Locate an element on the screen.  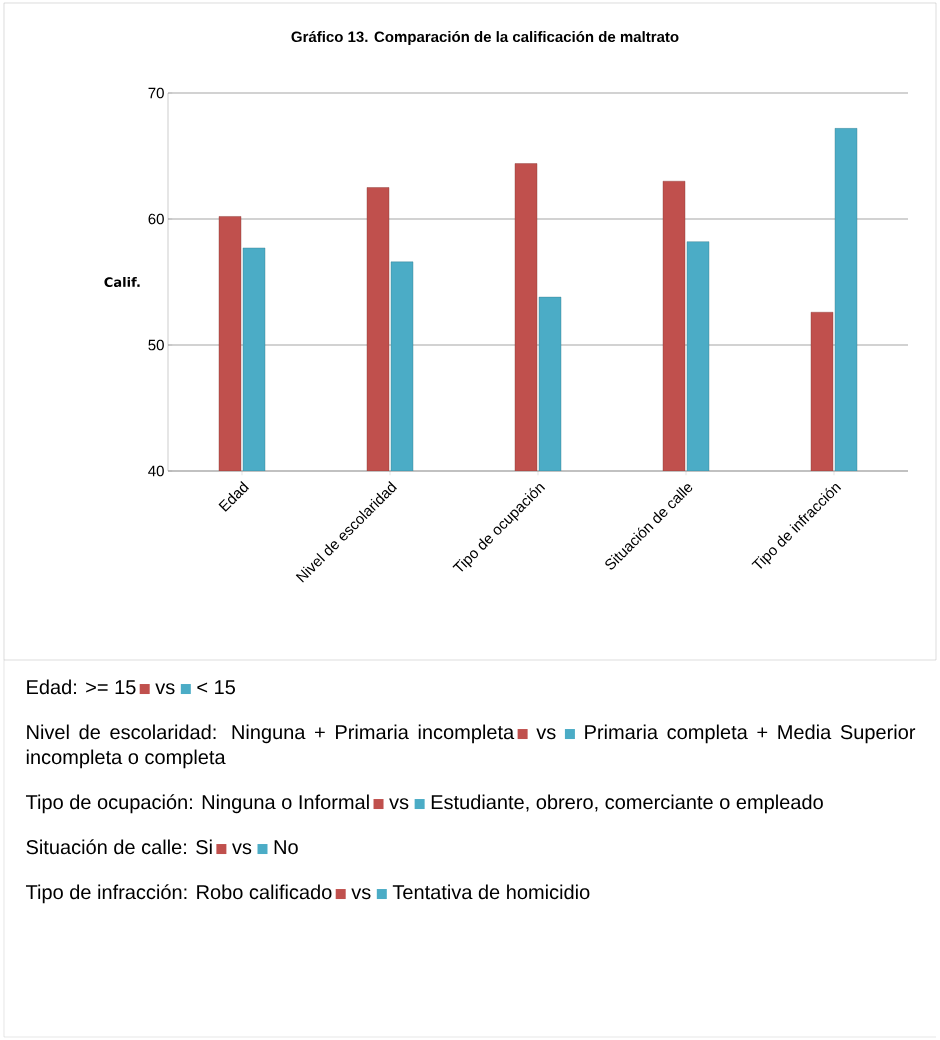
text: Primaria completa + Media Superior is located at coordinates (750, 734).